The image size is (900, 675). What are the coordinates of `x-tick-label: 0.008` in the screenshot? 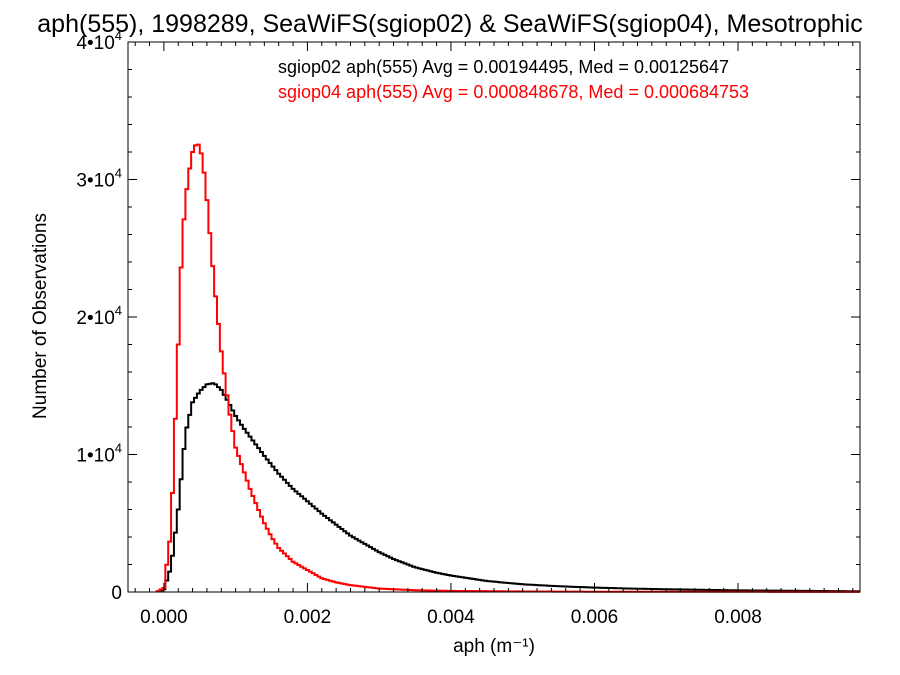 It's located at (738, 617).